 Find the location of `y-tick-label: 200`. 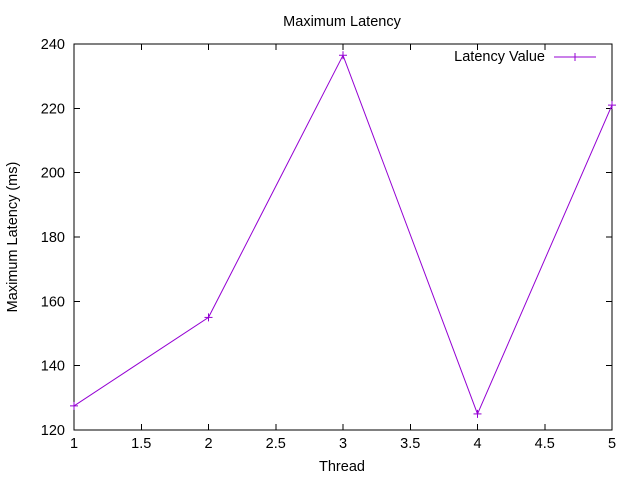

y-tick-label: 200 is located at coordinates (53, 174).